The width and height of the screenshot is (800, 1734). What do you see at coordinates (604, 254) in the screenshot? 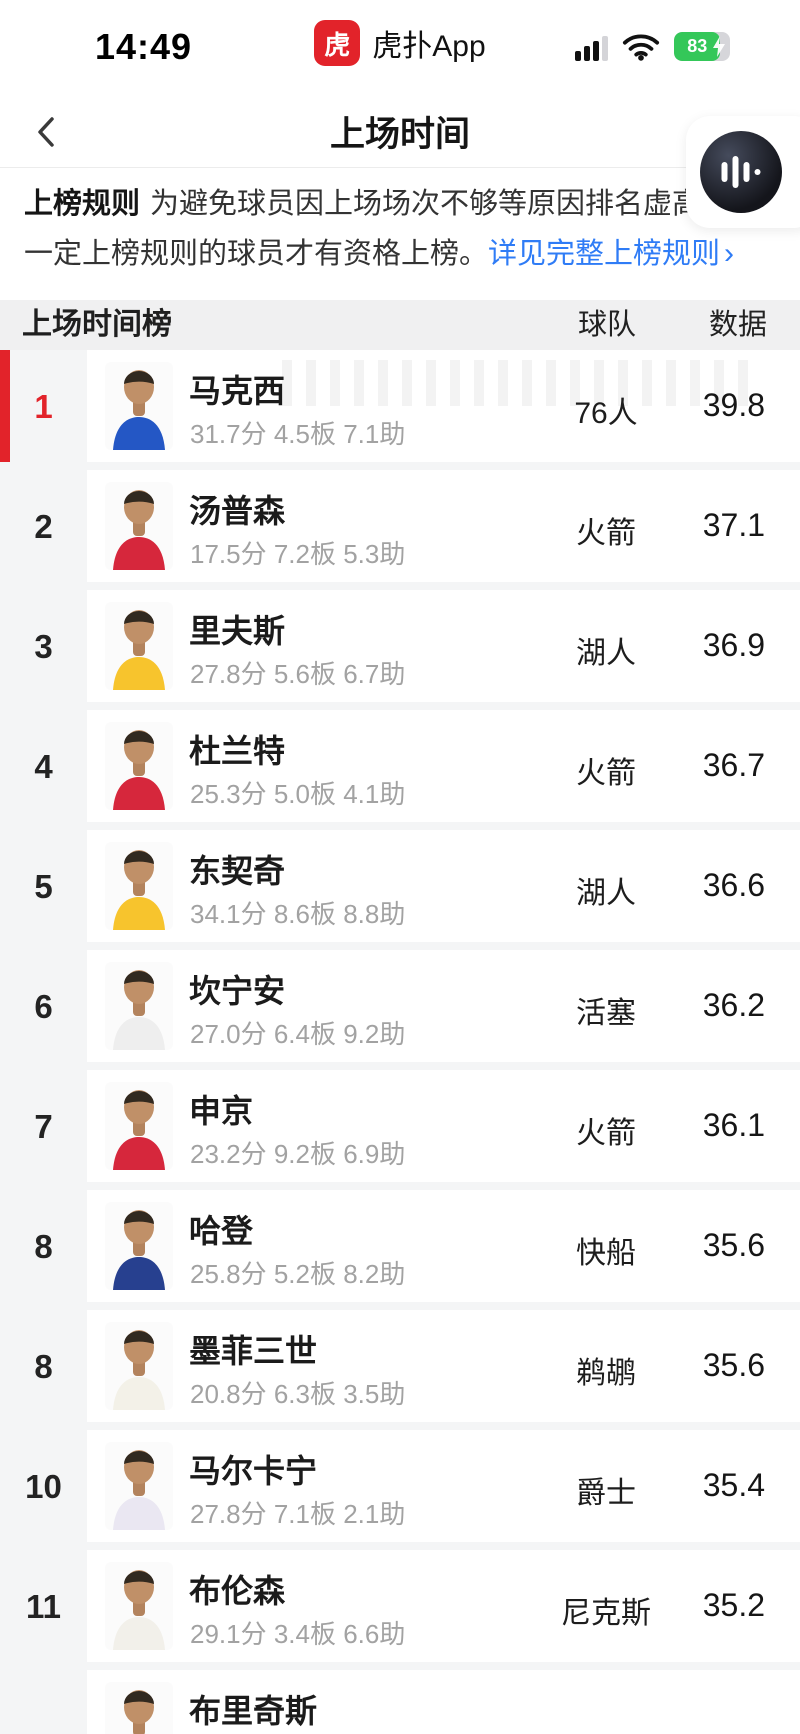
I see `full-rules-link: 详见完整上榜规则` at bounding box center [604, 254].